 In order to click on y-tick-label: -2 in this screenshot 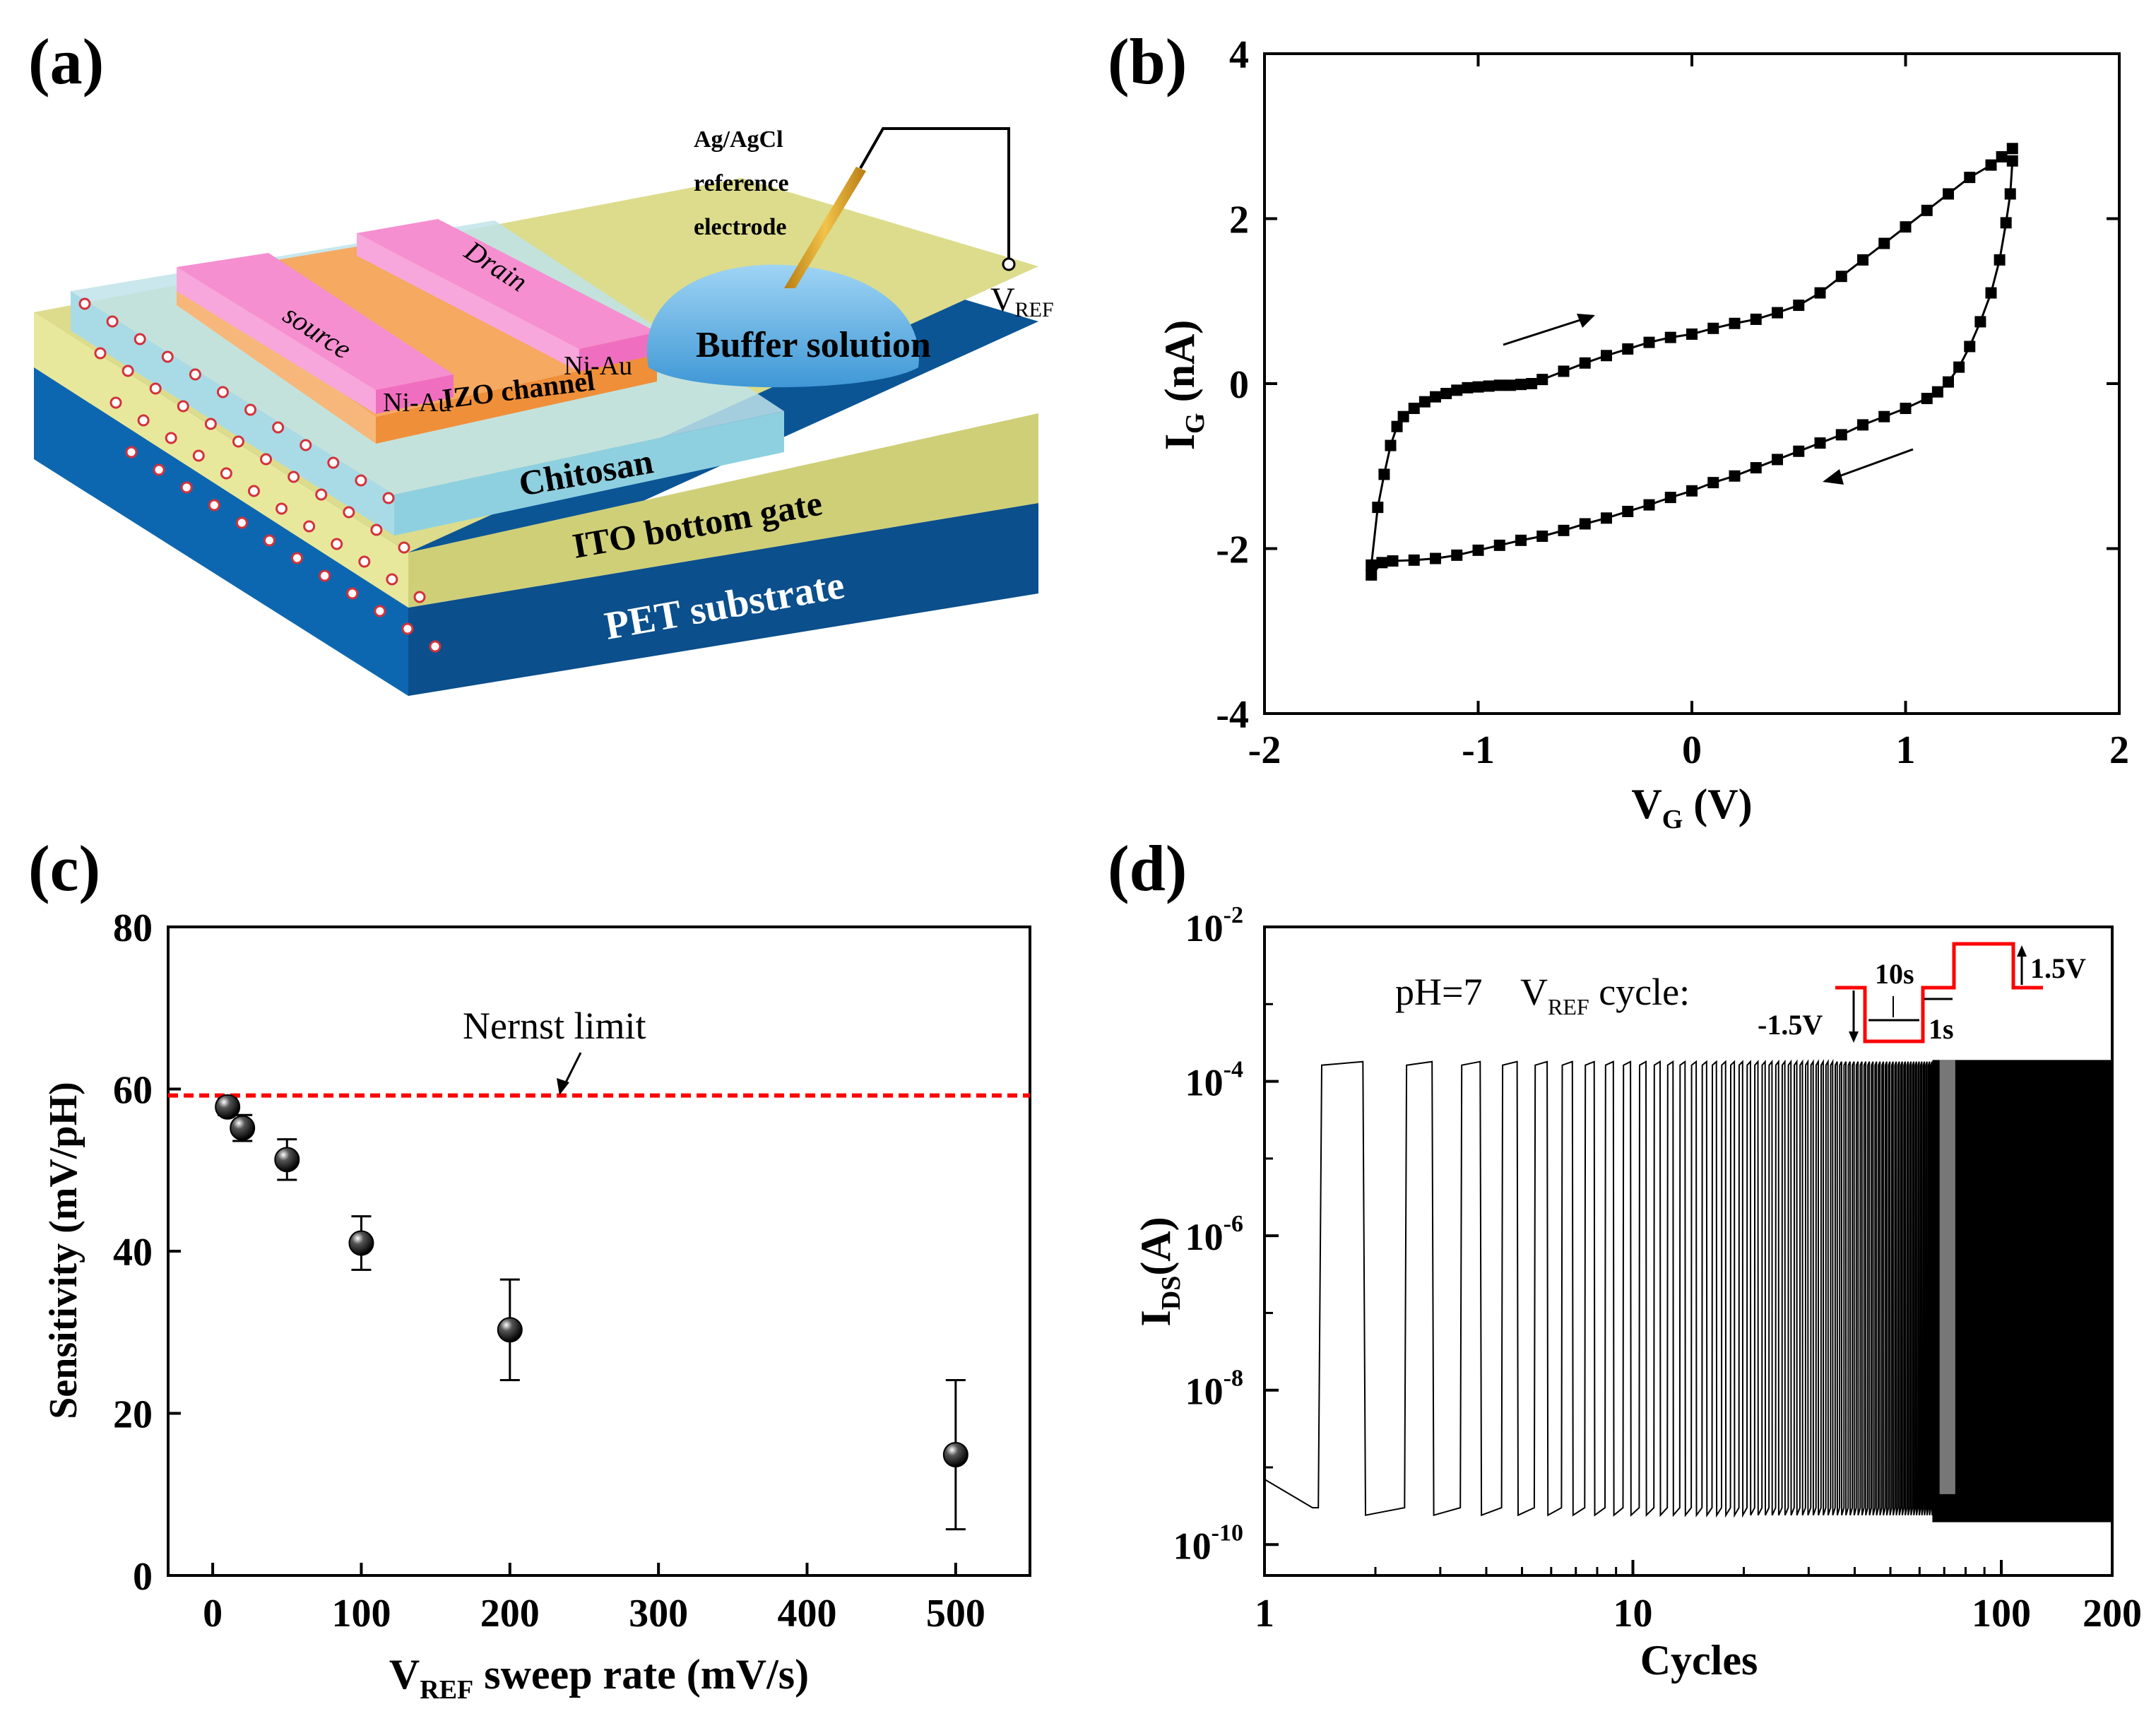, I will do `click(1232, 550)`.